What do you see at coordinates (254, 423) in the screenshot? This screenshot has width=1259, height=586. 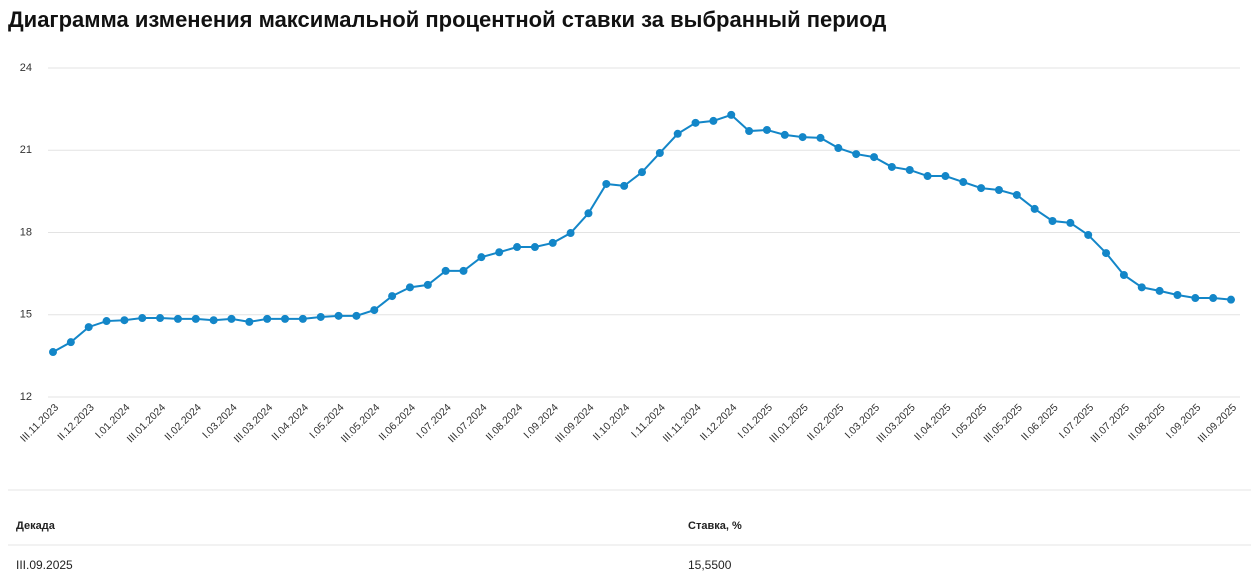 I see `x-tick-label: III.03.2024` at bounding box center [254, 423].